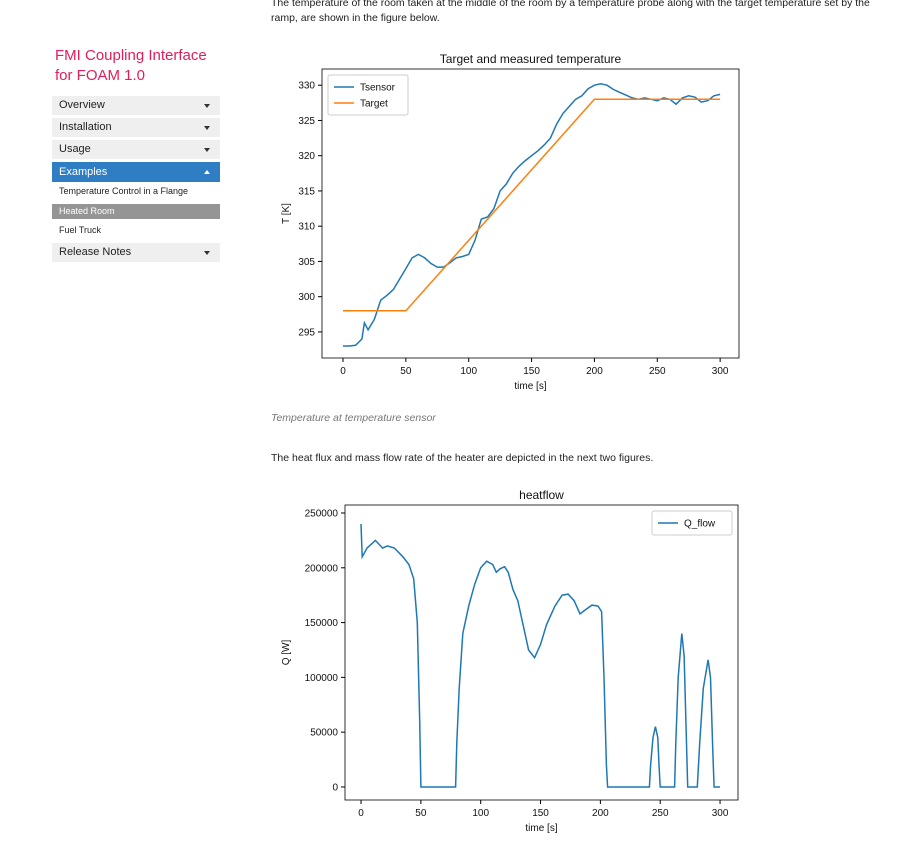 This screenshot has width=901, height=850. Describe the element at coordinates (136, 105) in the screenshot. I see `nav-item: Overview` at that location.